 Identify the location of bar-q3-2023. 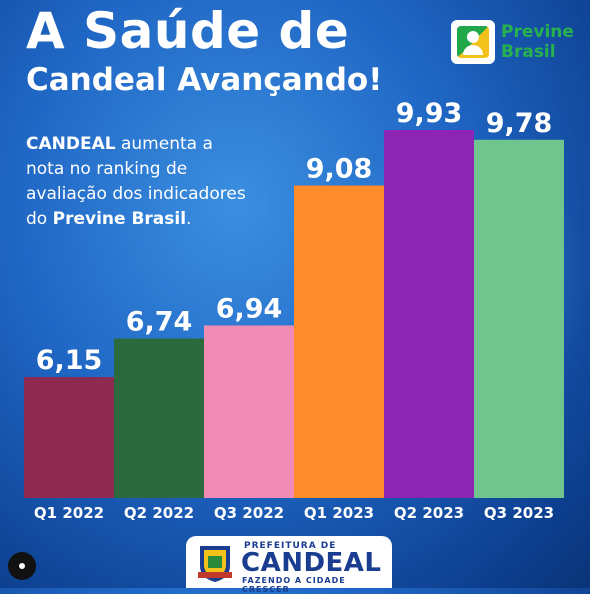
(519, 318).